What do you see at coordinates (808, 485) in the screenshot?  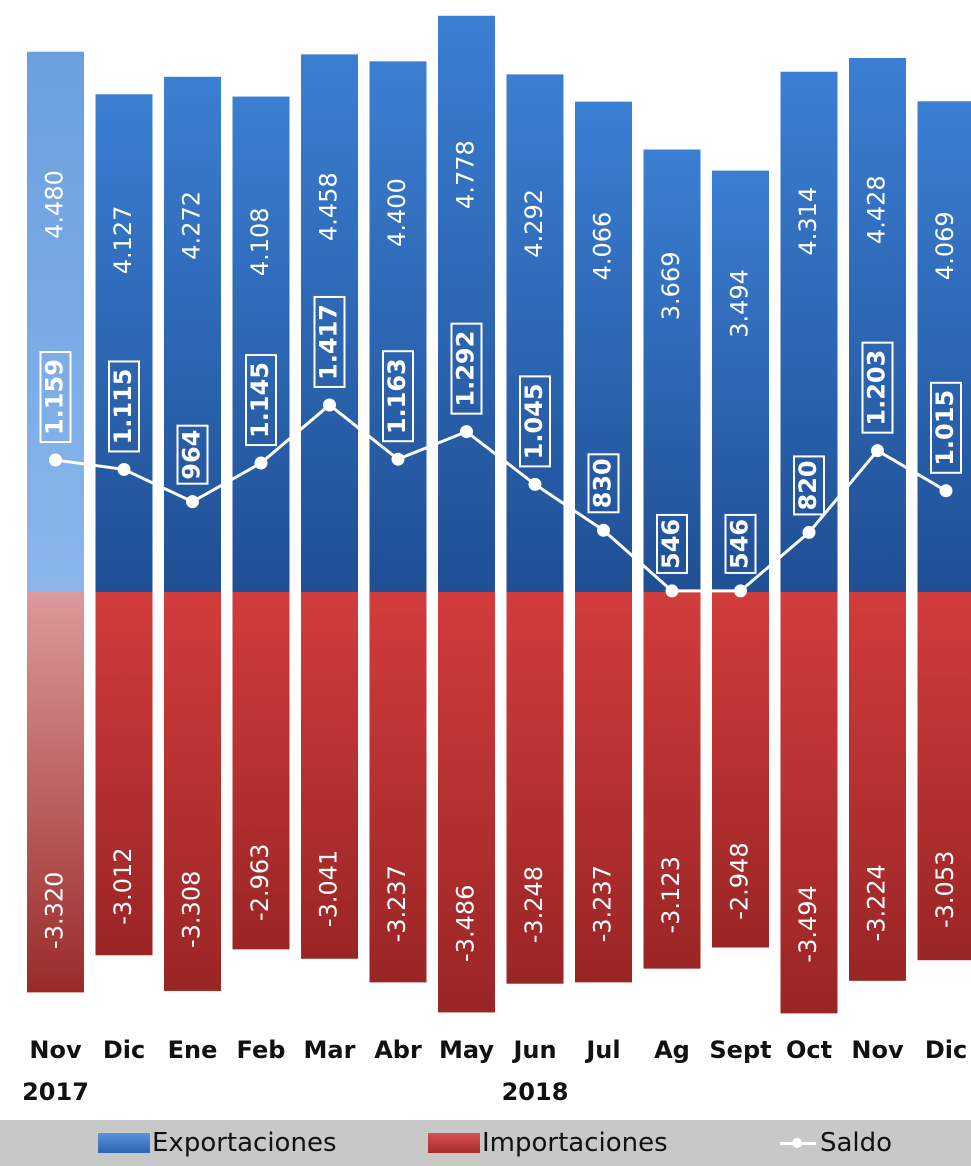 I see `saldo-value-label: 820` at bounding box center [808, 485].